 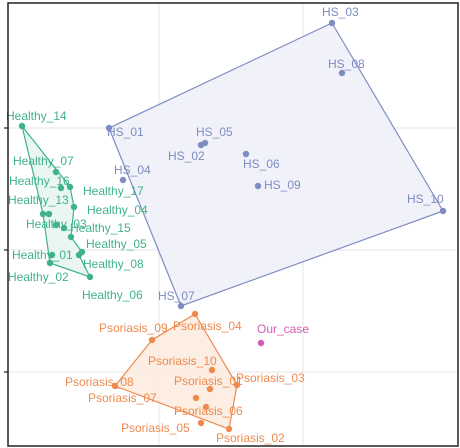 What do you see at coordinates (214, 132) in the screenshot?
I see `hs-05-label: HS_05` at bounding box center [214, 132].